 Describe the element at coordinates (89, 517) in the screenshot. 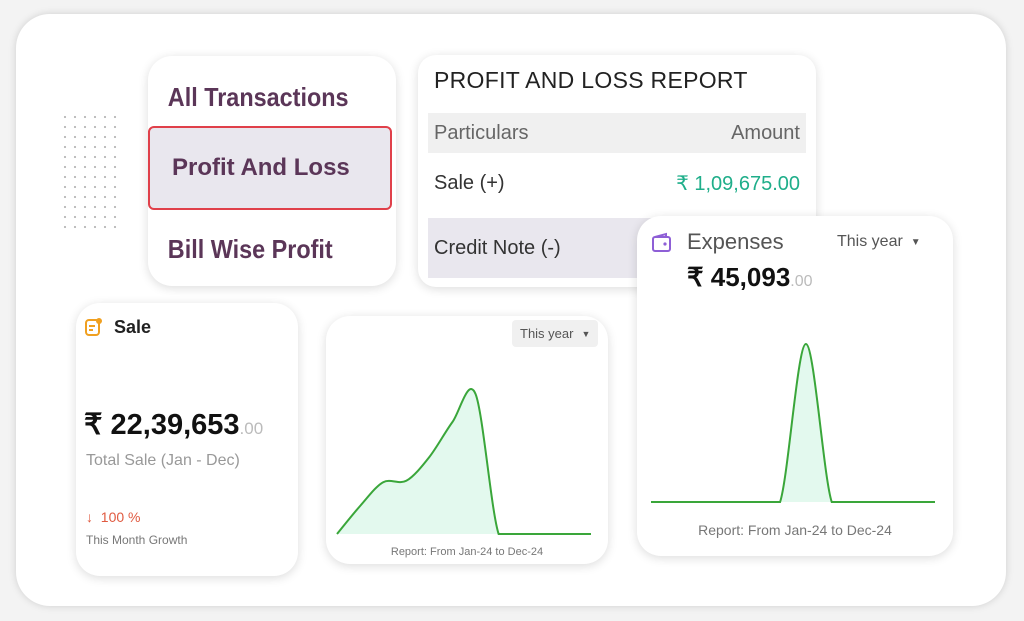

I see `arrow-down-icon: ↓` at that location.